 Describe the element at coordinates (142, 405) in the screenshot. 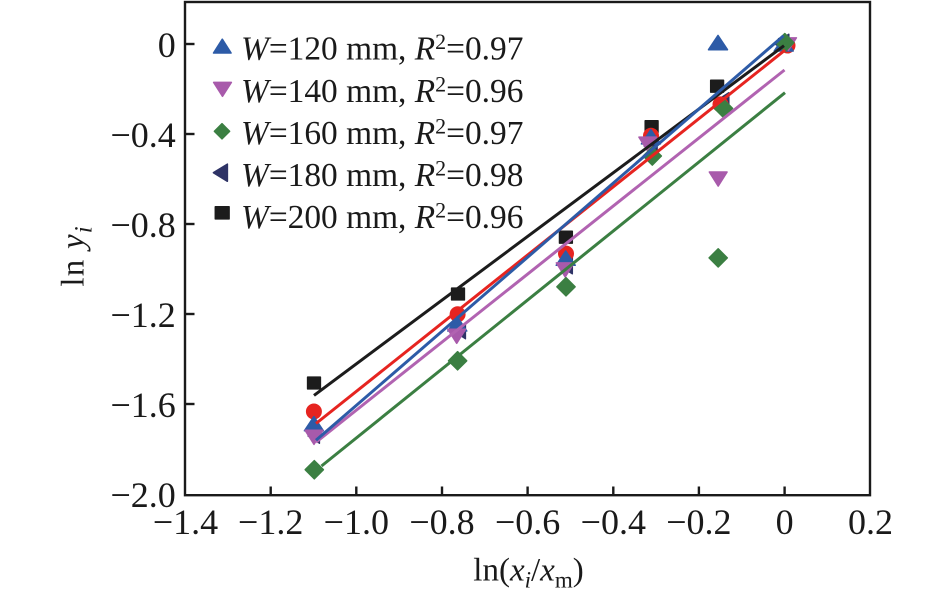

I see `svg-text: −1.6` at that location.